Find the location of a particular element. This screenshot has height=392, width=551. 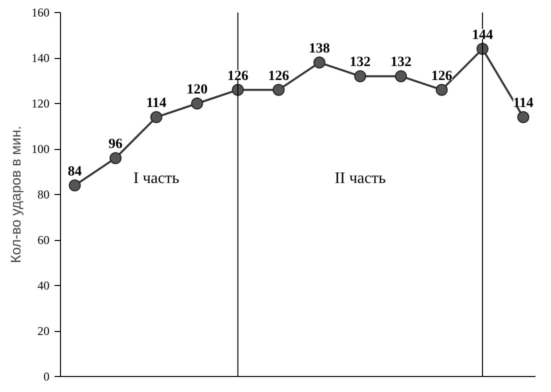

data-label: 138 is located at coordinates (319, 49).